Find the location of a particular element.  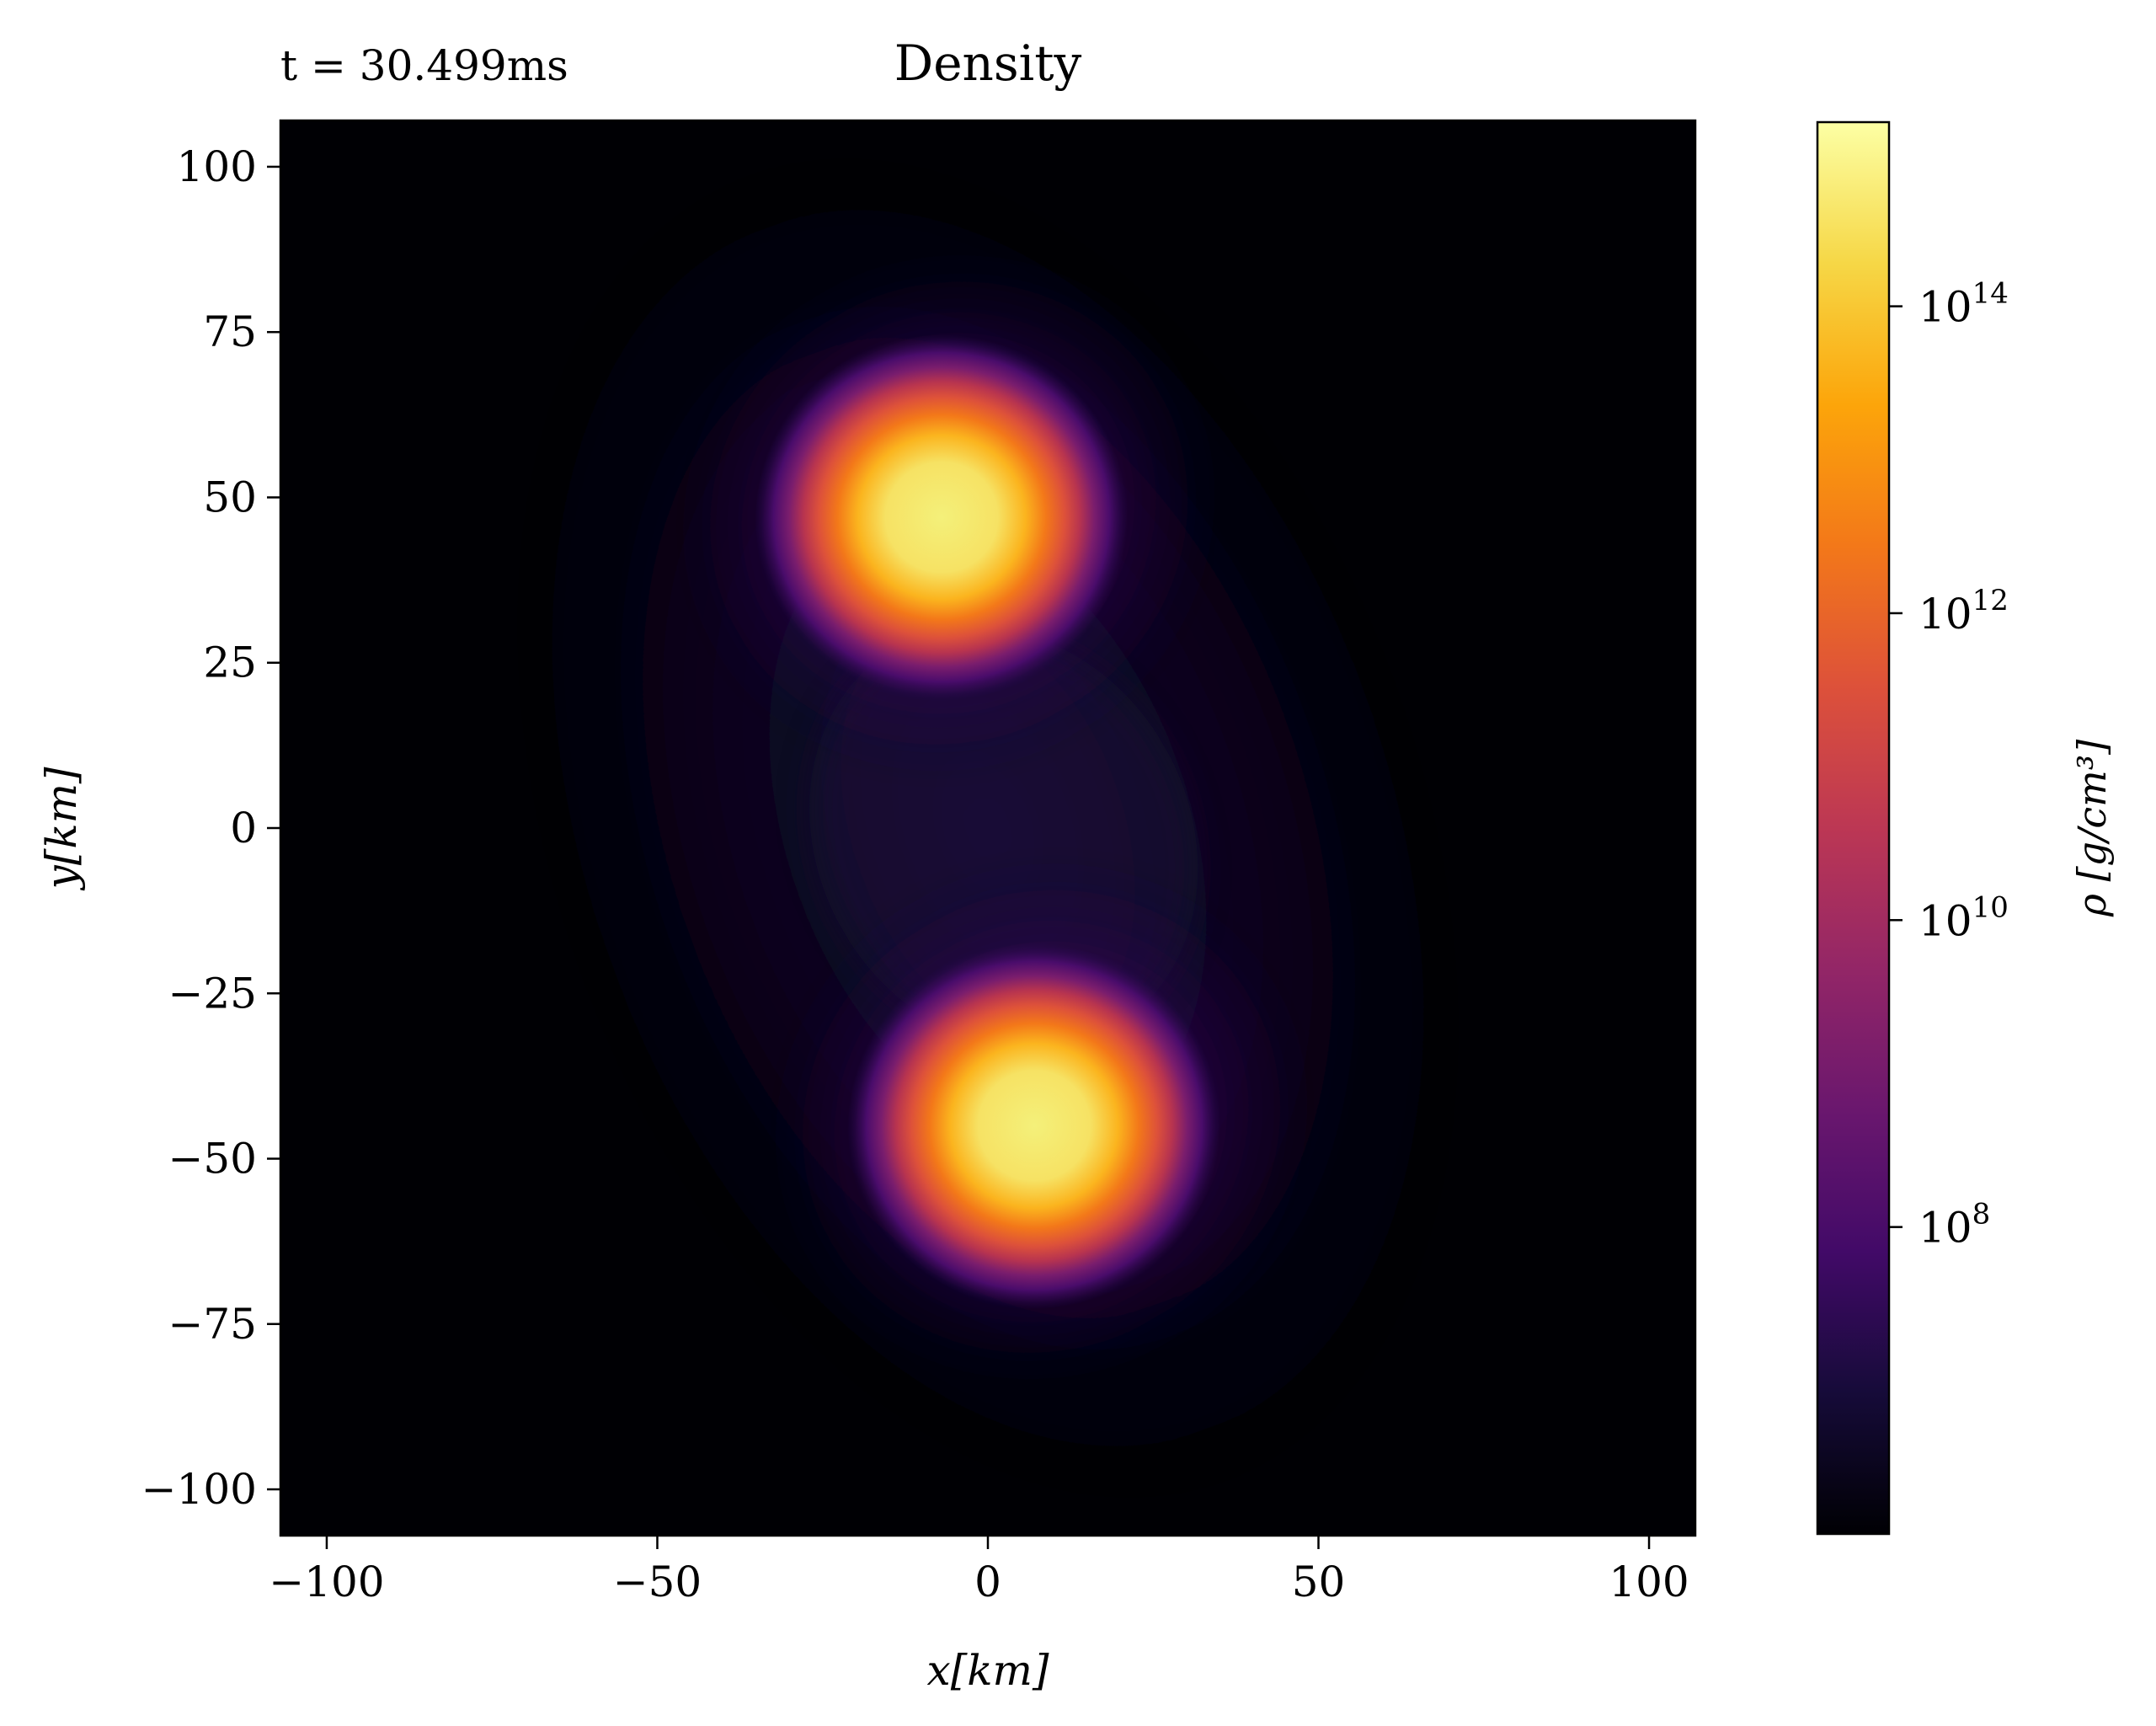

colorbar-tick-label: 1012 is located at coordinates (1964, 611).